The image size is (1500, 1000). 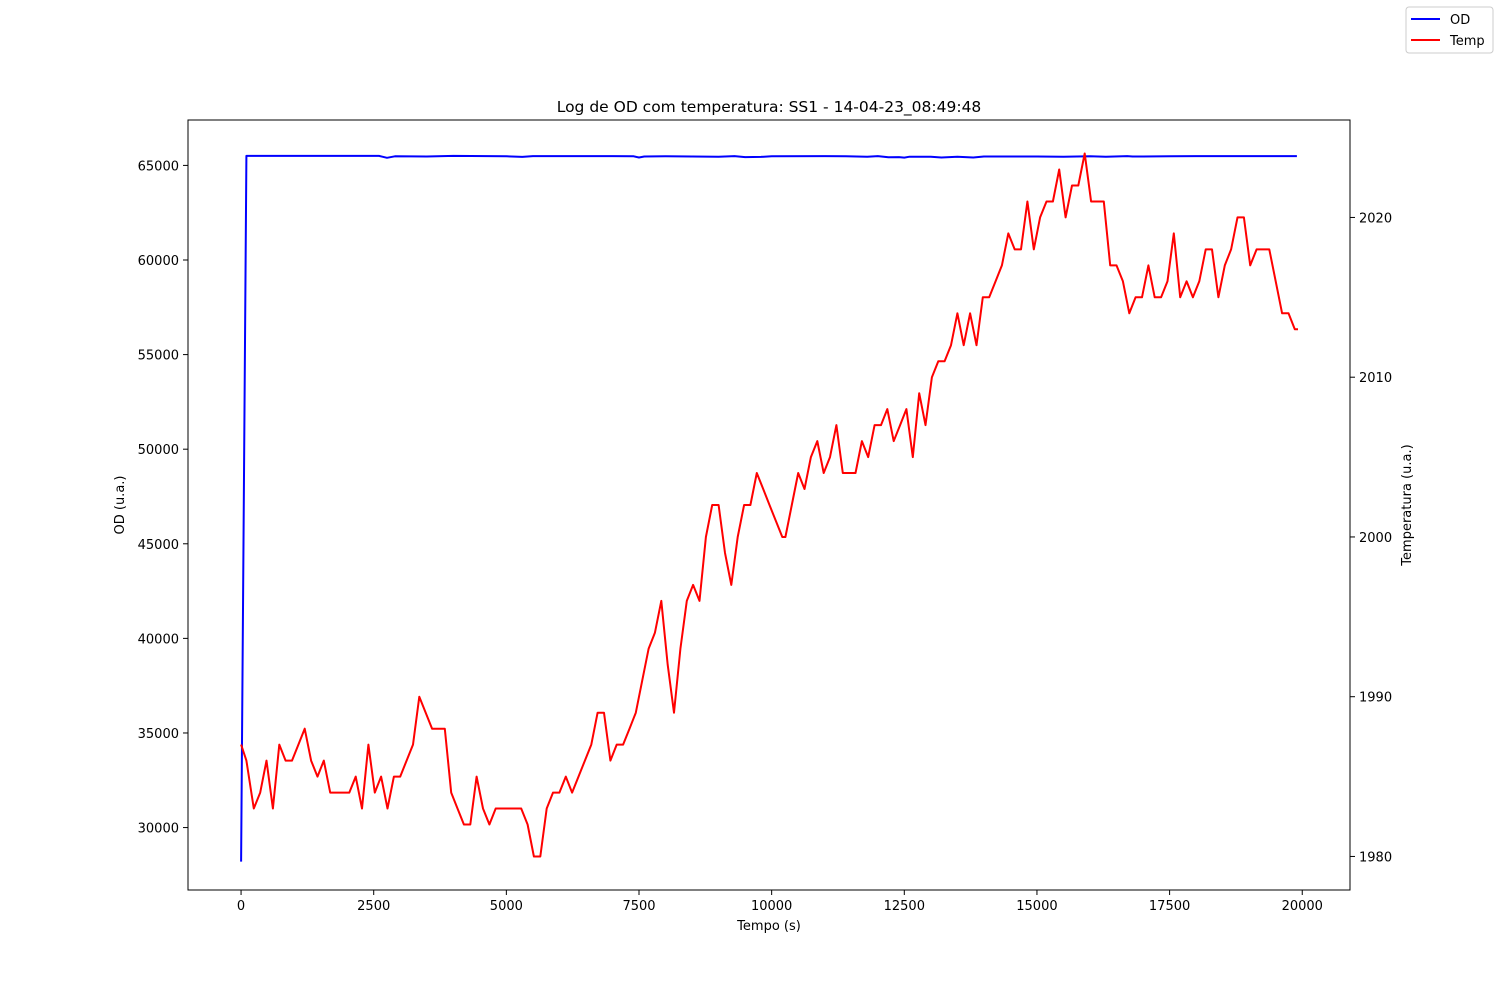 What do you see at coordinates (1449, 30) in the screenshot?
I see `legend: OD Temp` at bounding box center [1449, 30].